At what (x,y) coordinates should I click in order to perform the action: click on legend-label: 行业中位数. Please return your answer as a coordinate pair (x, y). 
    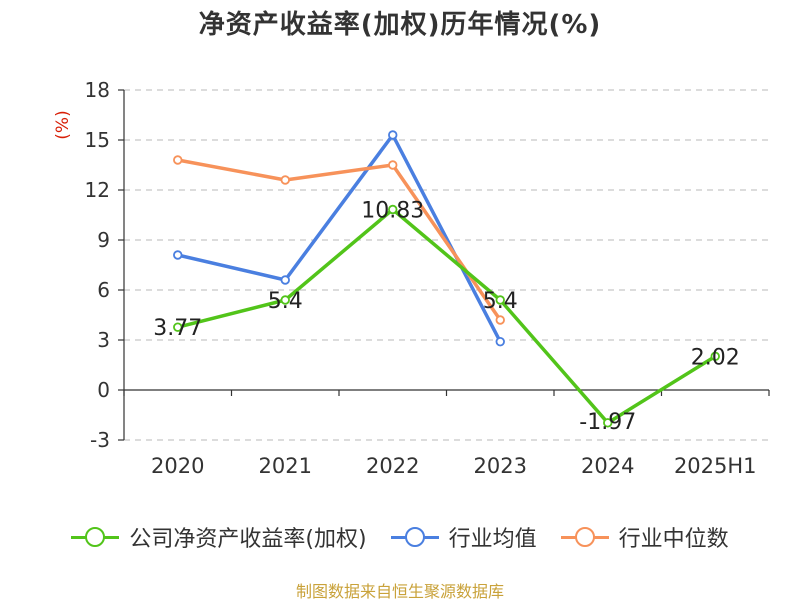
    Looking at the image, I should click on (673, 539).